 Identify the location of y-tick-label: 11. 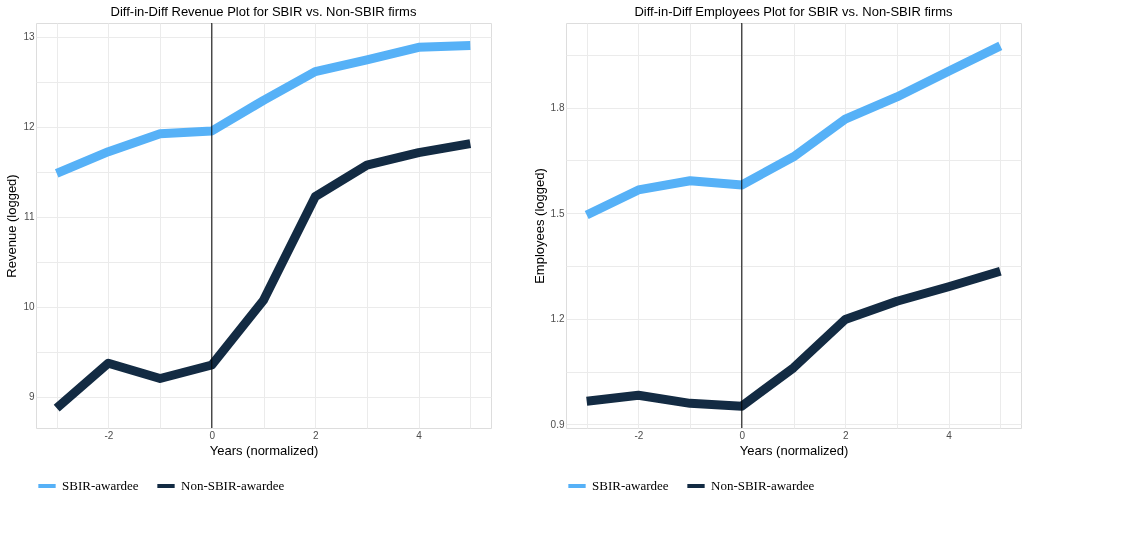
(29, 216).